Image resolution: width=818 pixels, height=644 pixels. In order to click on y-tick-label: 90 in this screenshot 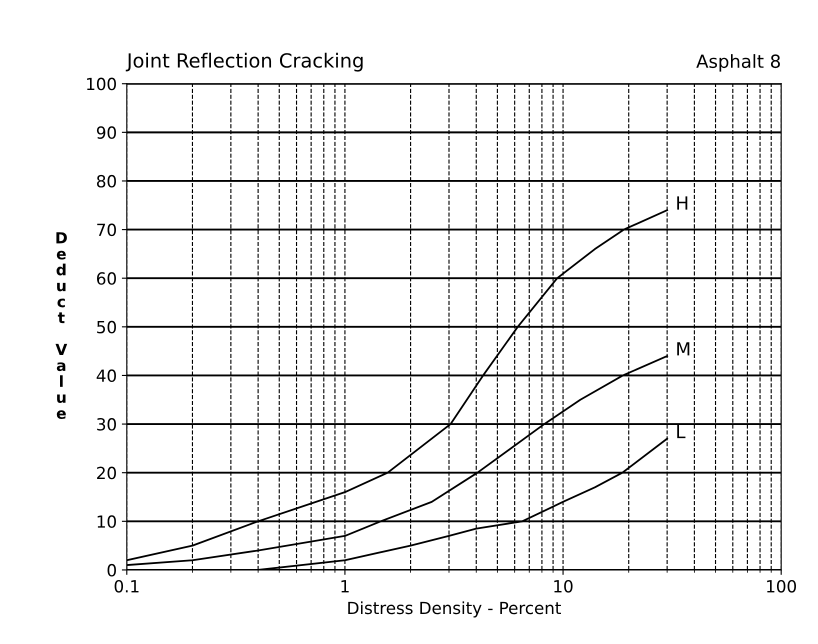, I will do `click(106, 132)`.